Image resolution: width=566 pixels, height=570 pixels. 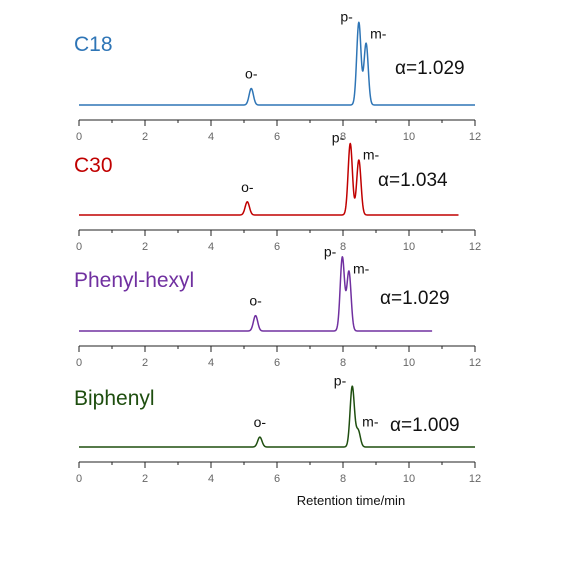 I want to click on chart-title: C30, so click(x=93, y=165).